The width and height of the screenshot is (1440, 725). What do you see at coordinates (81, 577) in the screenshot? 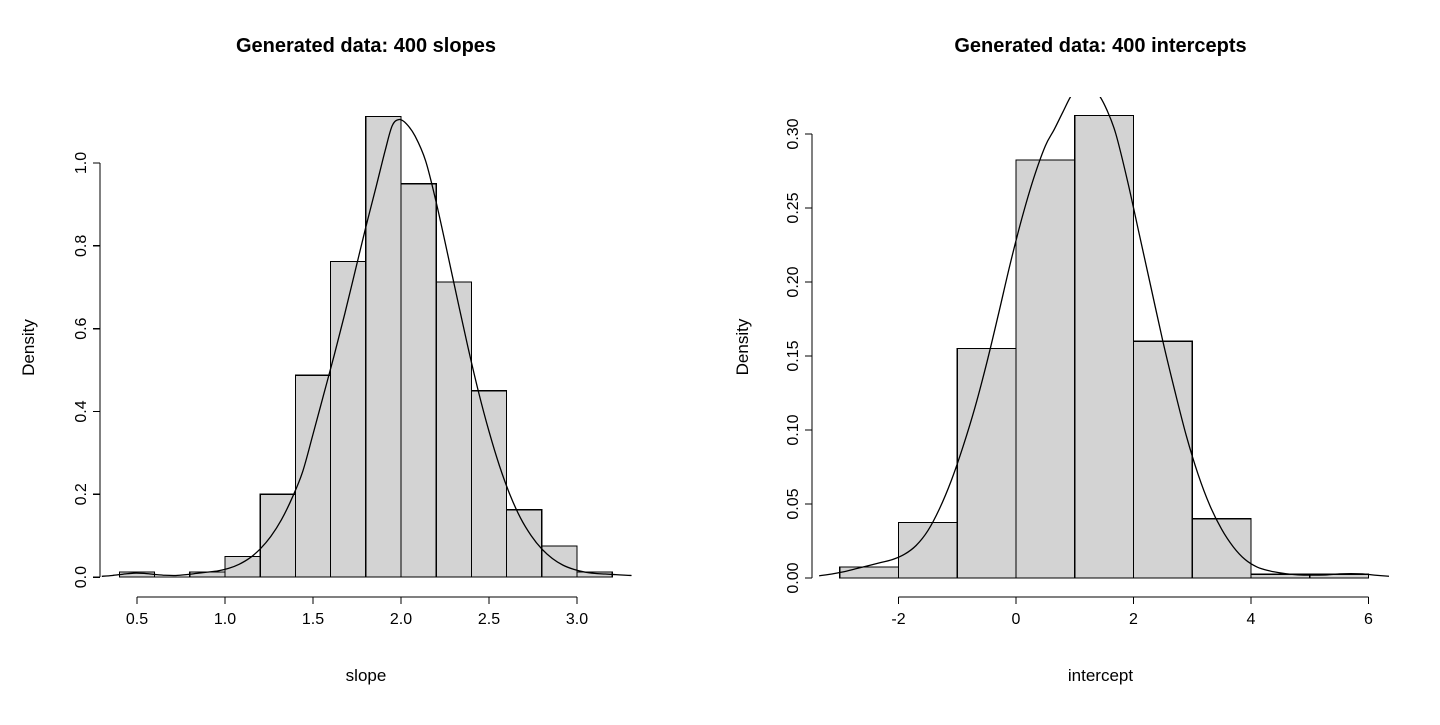
I see `y-tick-label: 0.0` at bounding box center [81, 577].